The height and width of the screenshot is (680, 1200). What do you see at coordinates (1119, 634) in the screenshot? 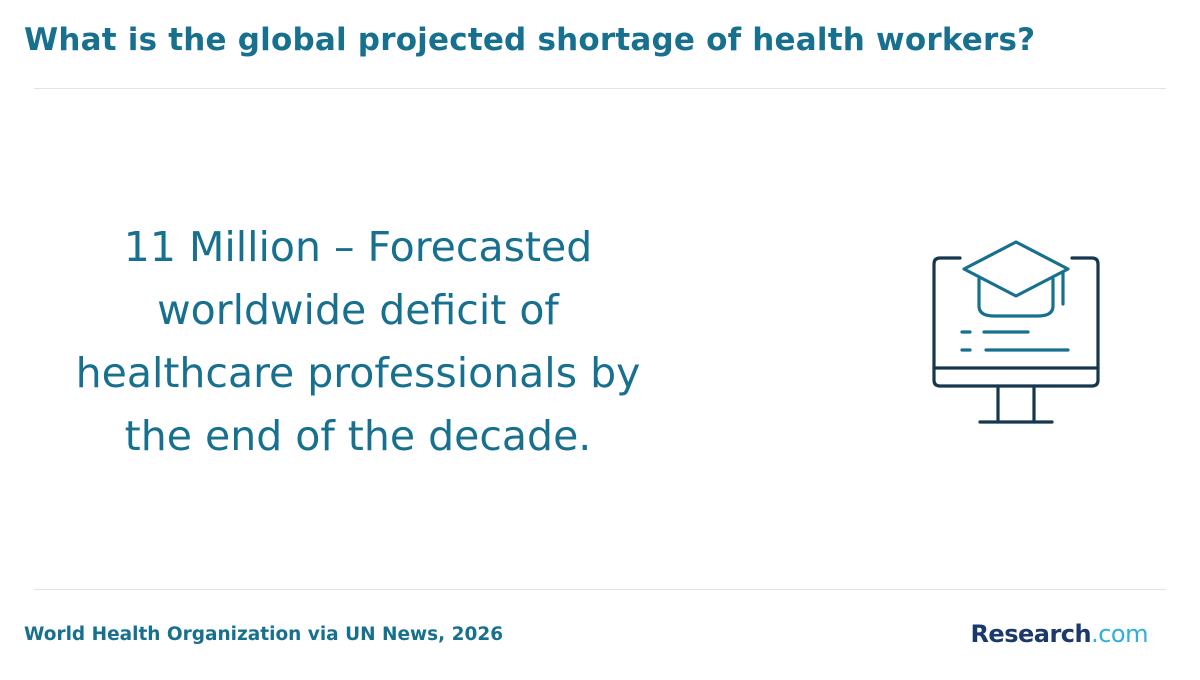
I see `brand-tld: .com` at bounding box center [1119, 634].